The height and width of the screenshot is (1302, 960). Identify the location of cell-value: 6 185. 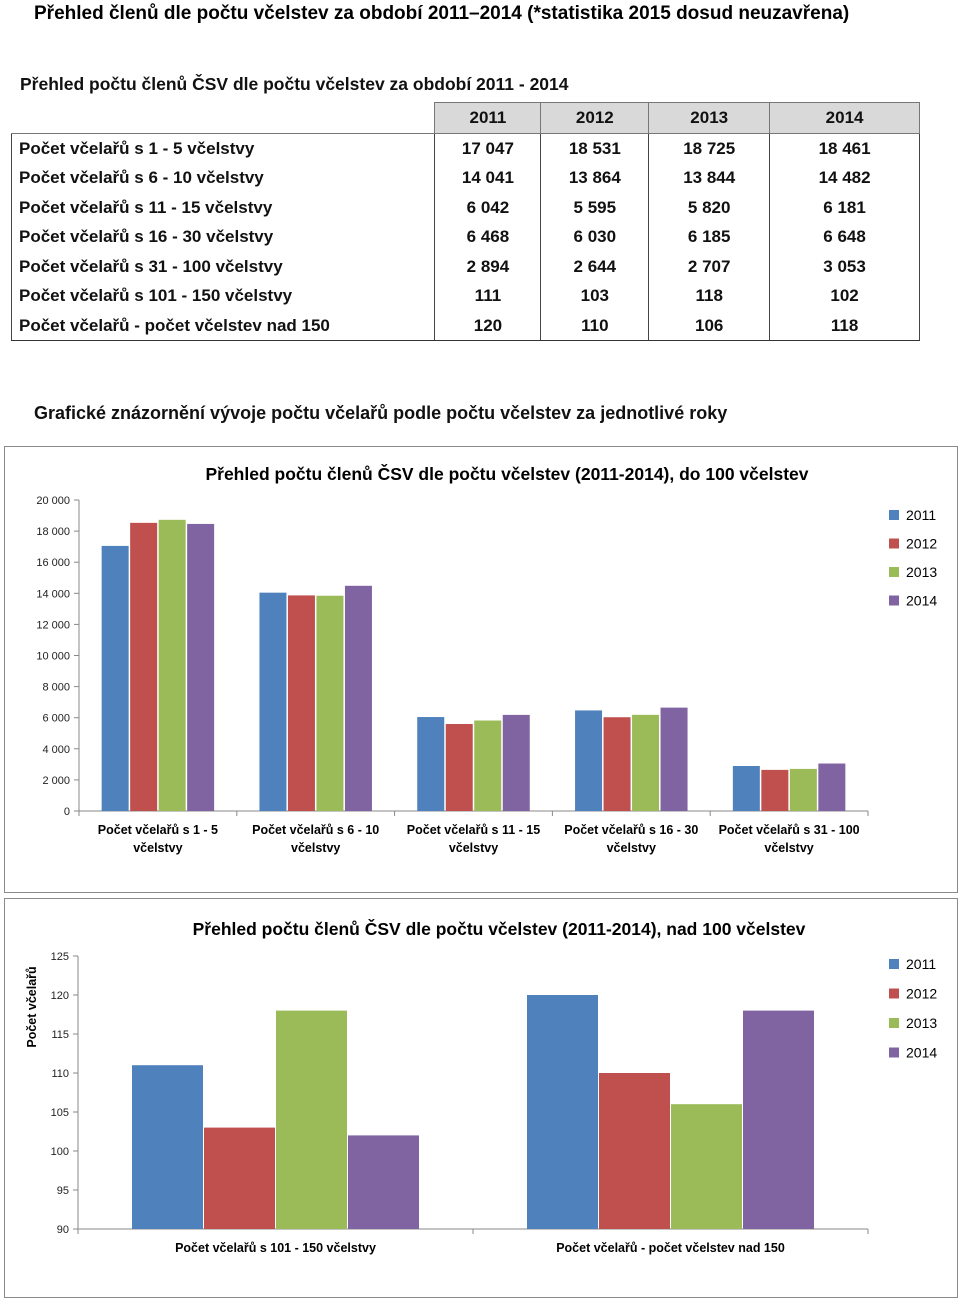
(709, 237).